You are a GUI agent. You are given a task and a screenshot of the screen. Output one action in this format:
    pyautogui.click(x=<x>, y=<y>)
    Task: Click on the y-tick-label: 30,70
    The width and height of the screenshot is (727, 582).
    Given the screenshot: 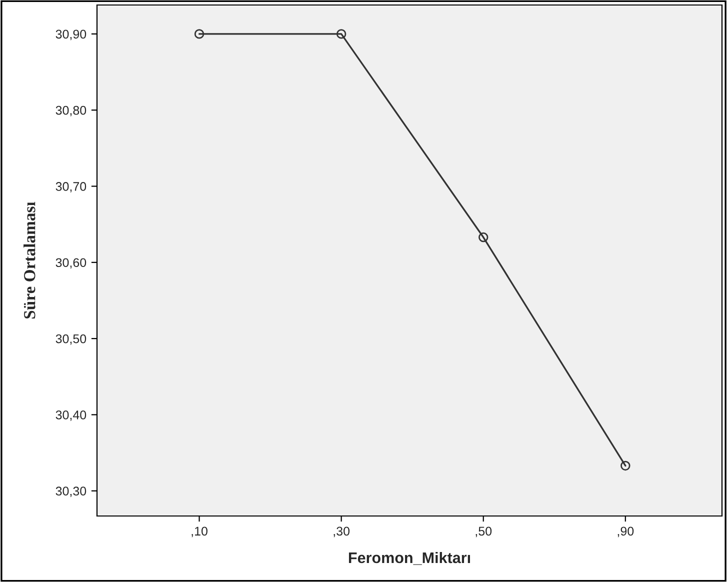 What is the action you would take?
    pyautogui.click(x=71, y=187)
    